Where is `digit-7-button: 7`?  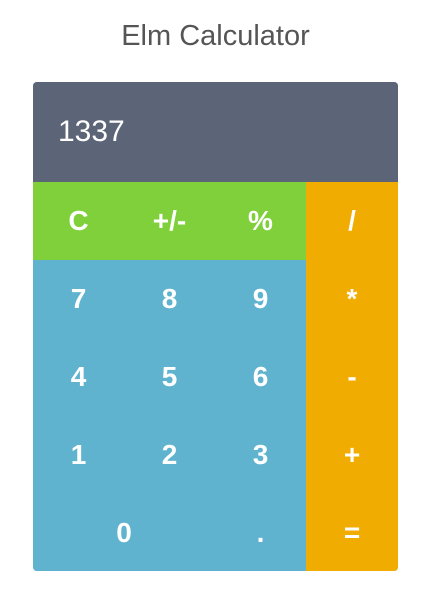 digit-7-button: 7 is located at coordinates (78, 299).